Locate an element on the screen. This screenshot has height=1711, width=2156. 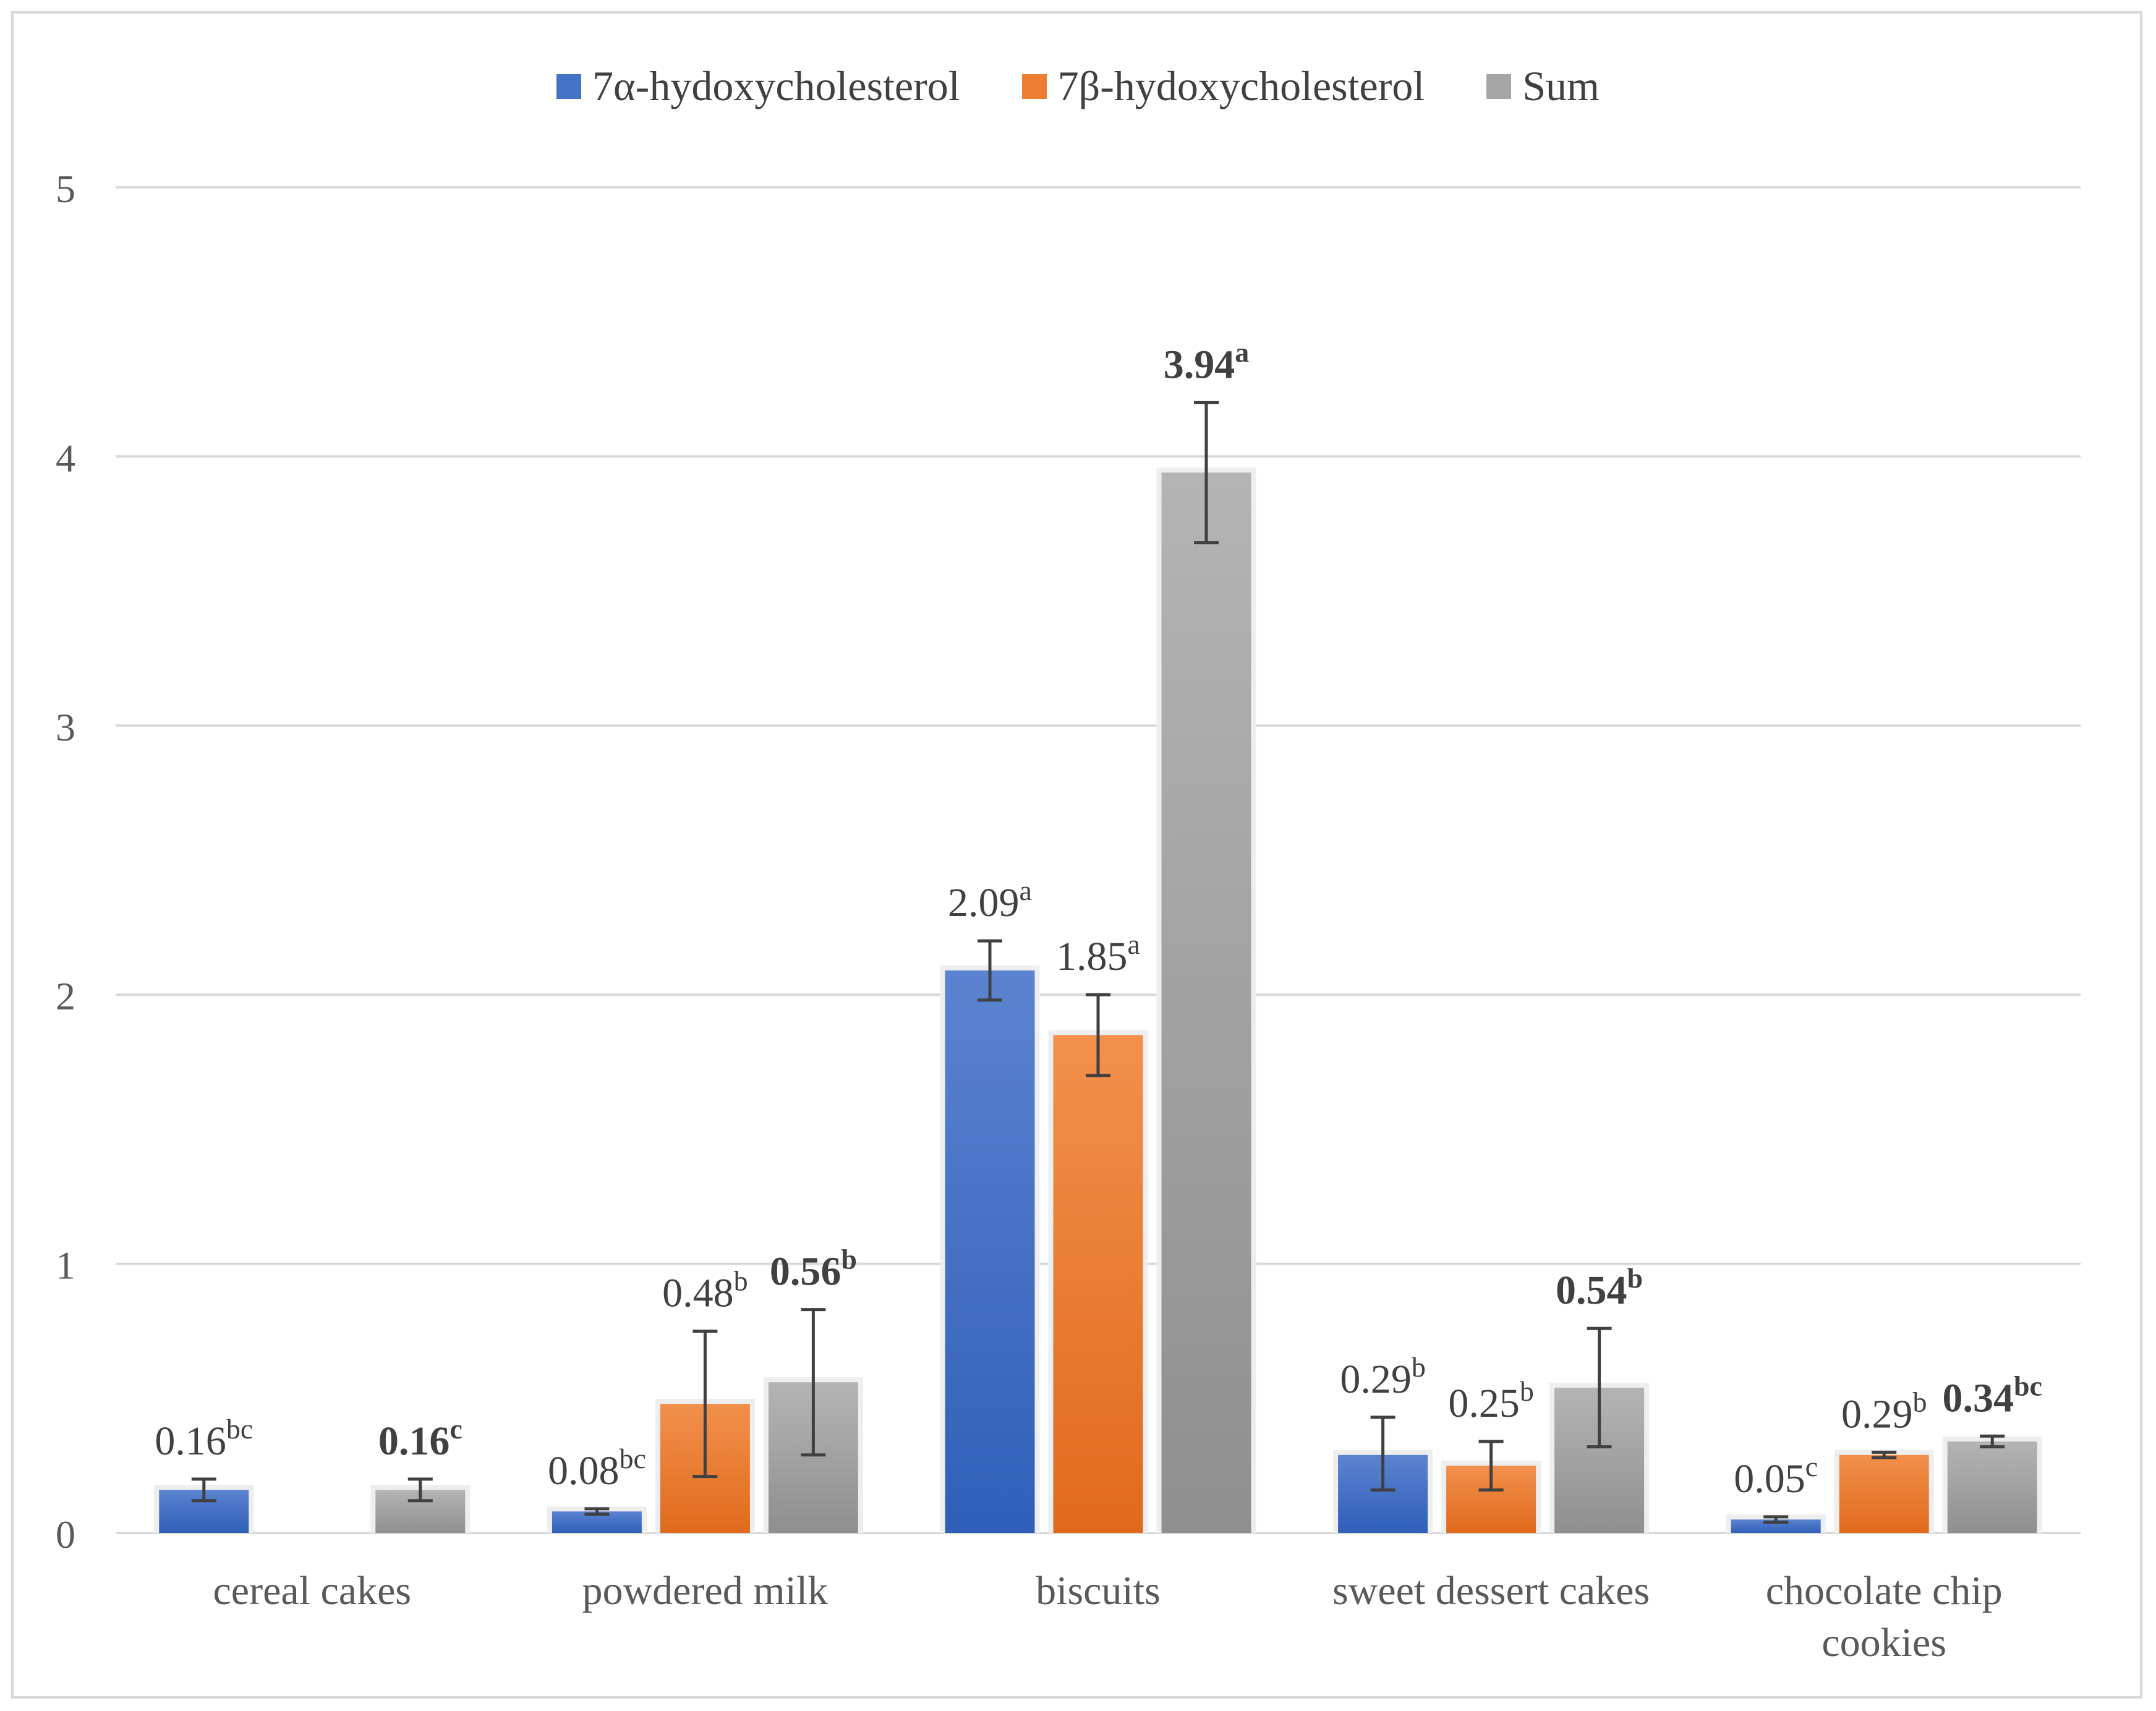
data-label: 0.25b is located at coordinates (1491, 1400).